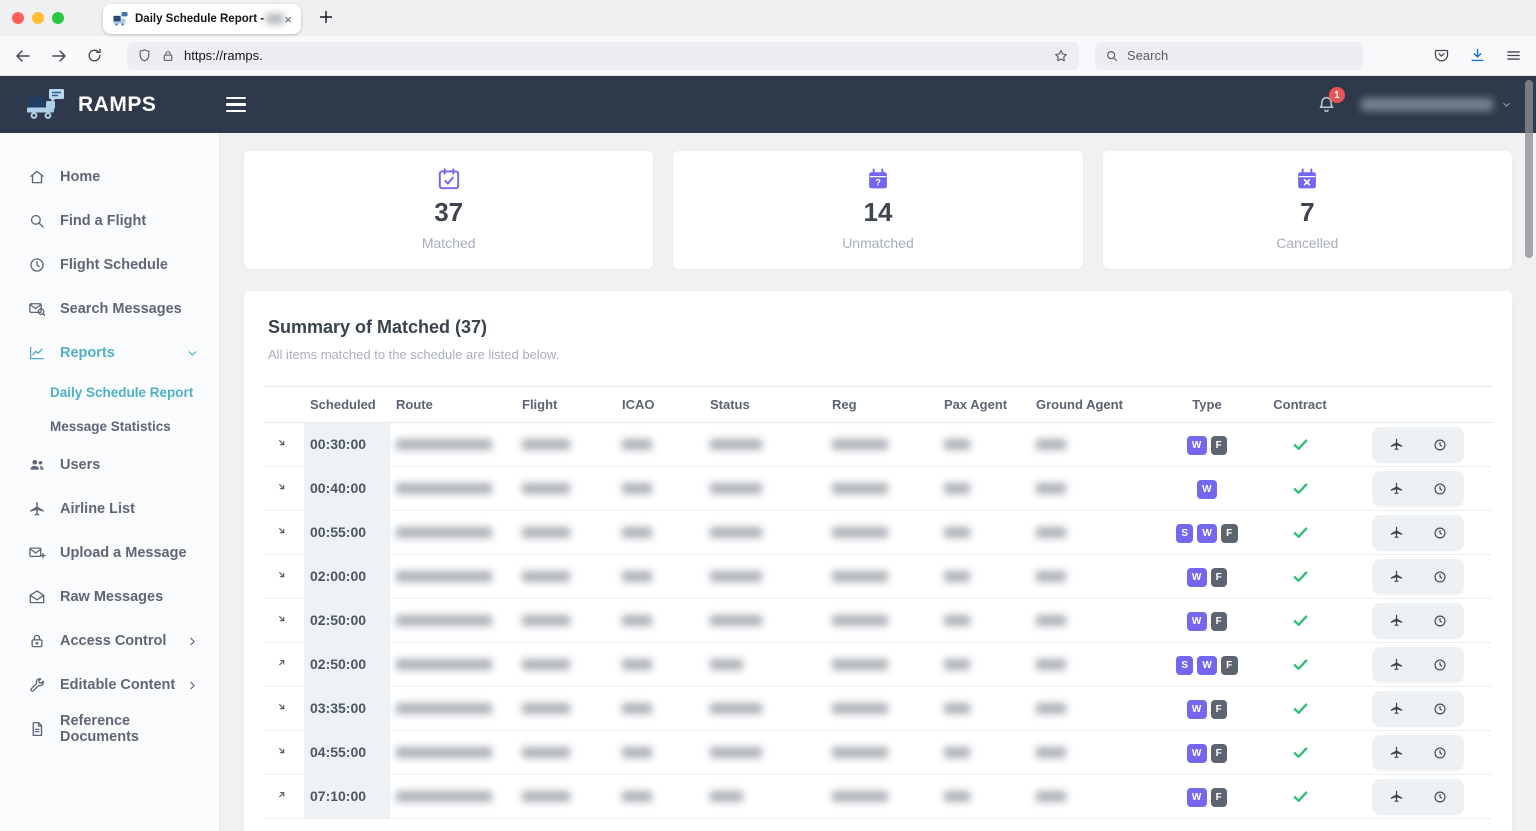 Image resolution: width=1536 pixels, height=831 pixels. What do you see at coordinates (109, 426) in the screenshot?
I see `sidebar-item-message-statistics: Message Statistics` at bounding box center [109, 426].